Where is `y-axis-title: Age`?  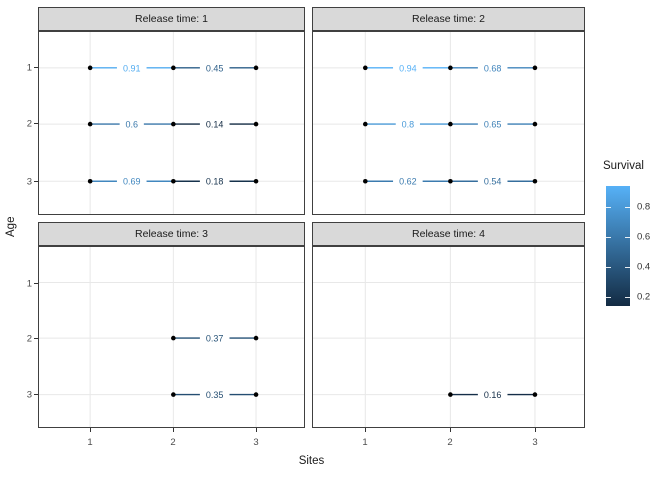
y-axis-title: Age is located at coordinates (11, 227).